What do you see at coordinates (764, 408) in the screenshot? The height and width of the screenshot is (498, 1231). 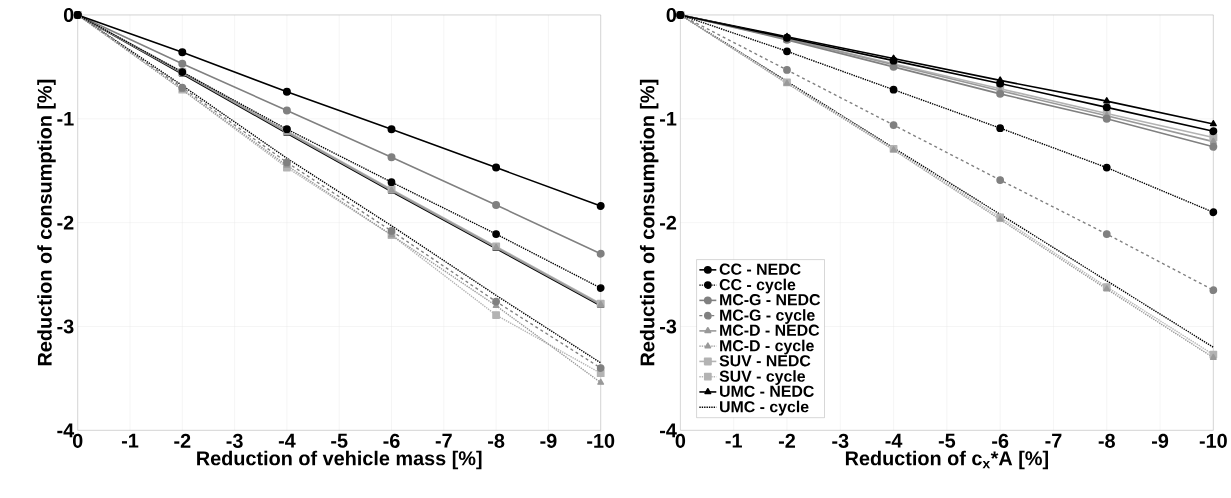 I see `legend-label: UMC - cycle` at bounding box center [764, 408].